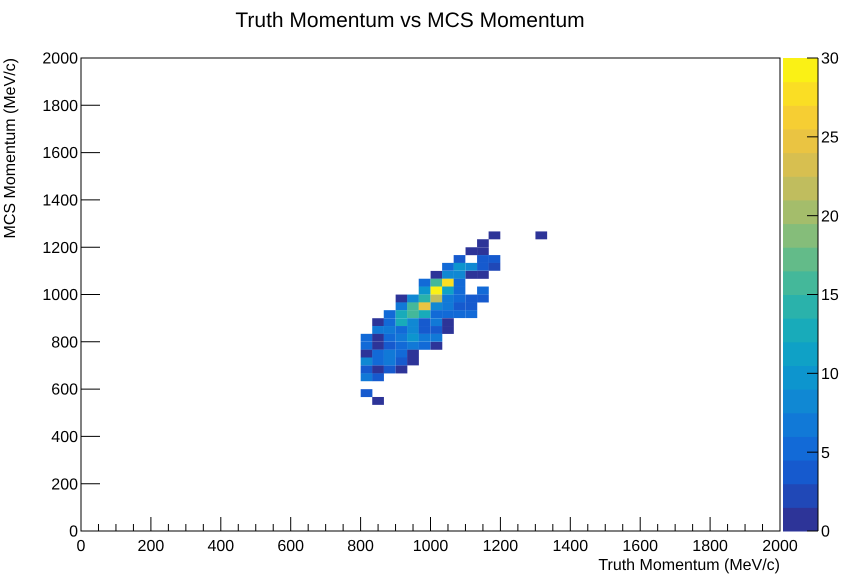 This screenshot has height=583, width=860. What do you see at coordinates (151, 546) in the screenshot?
I see `x-tick-label: 200` at bounding box center [151, 546].